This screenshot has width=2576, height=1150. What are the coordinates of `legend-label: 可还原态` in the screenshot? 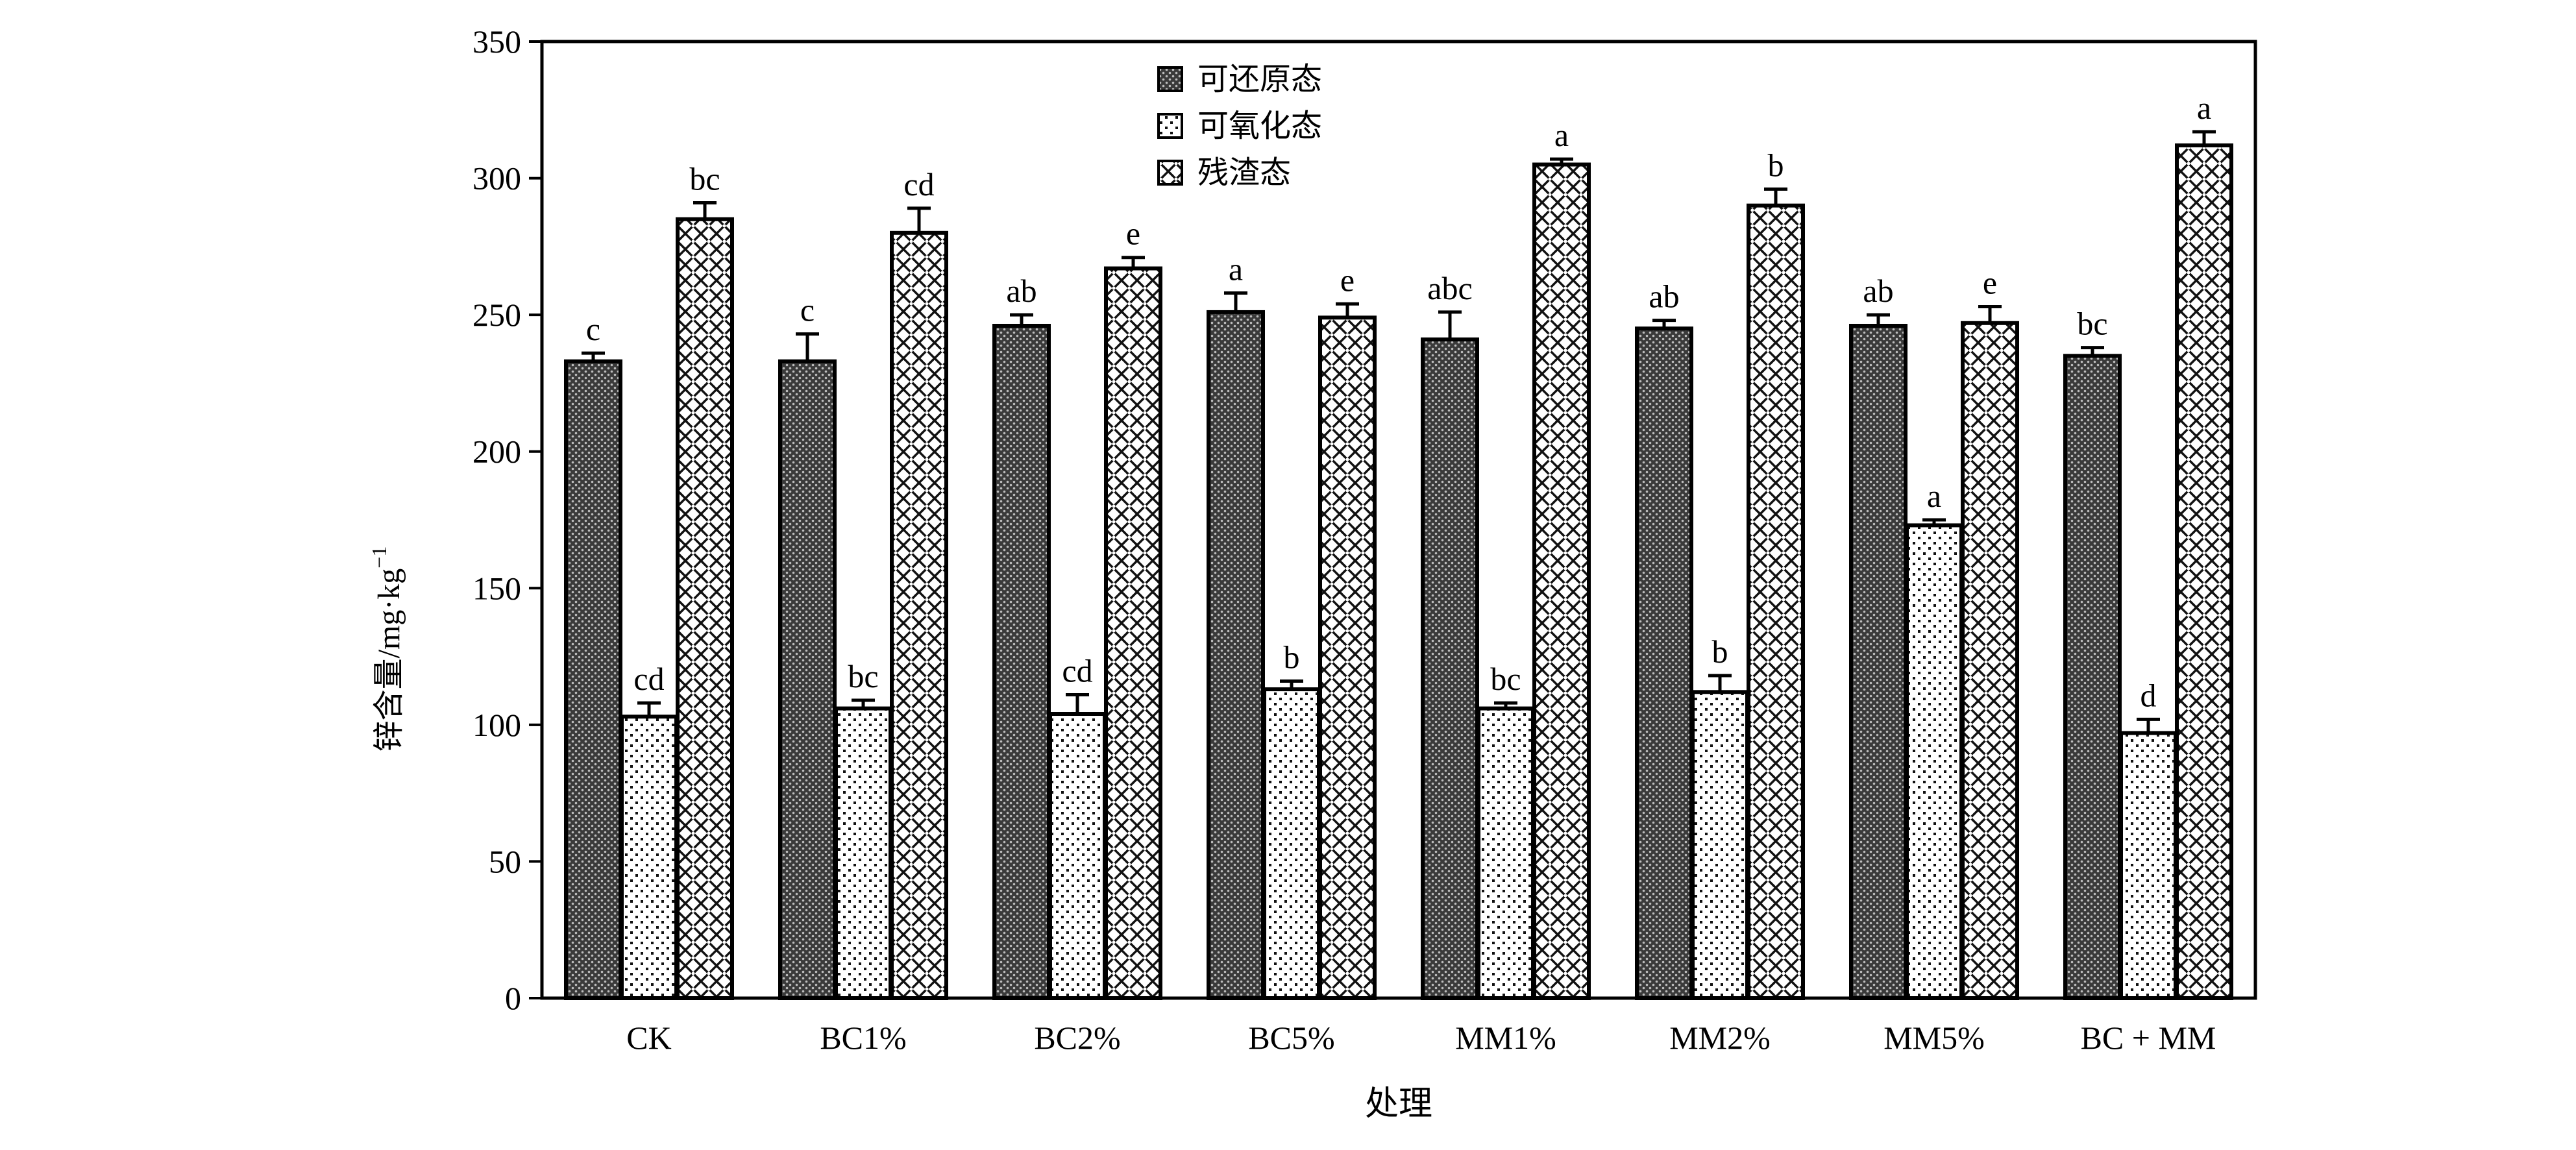 It's located at (1259, 79).